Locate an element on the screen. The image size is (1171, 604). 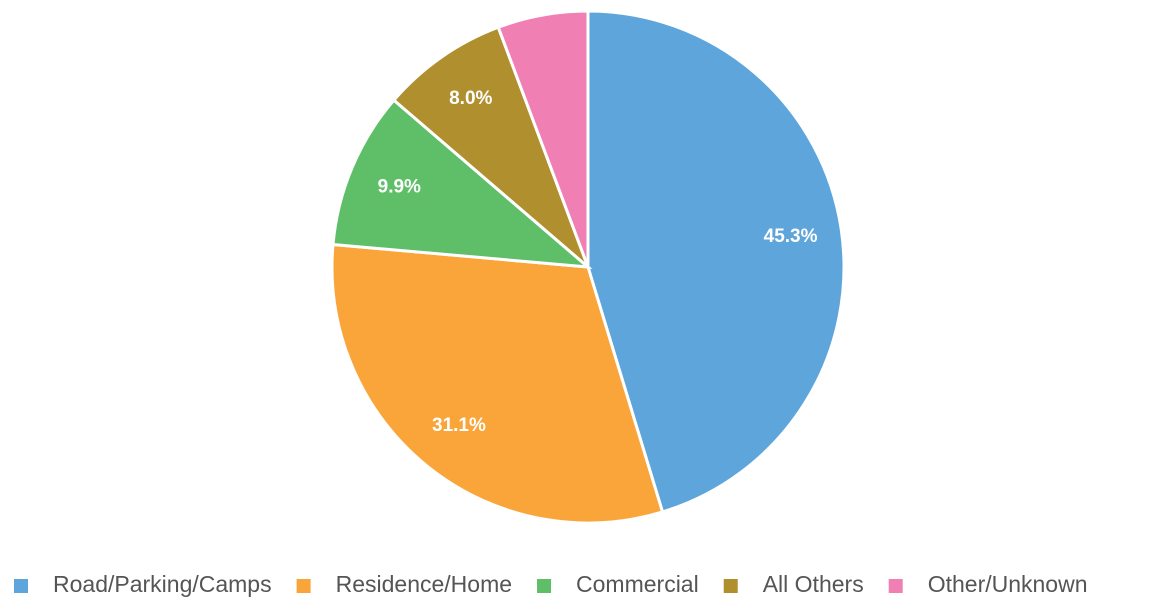
value-label: 8.0% is located at coordinates (470, 98).